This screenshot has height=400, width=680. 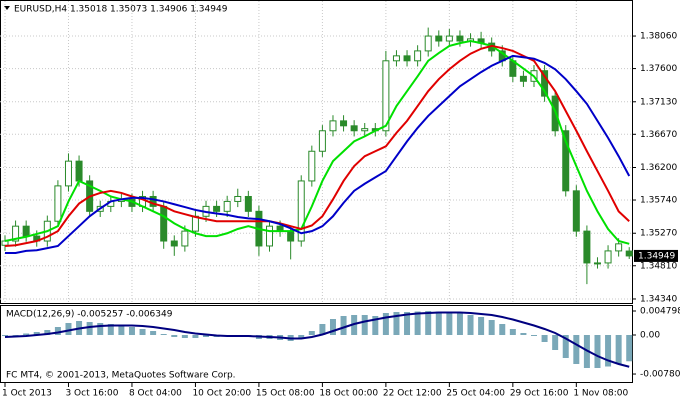 What do you see at coordinates (91, 394) in the screenshot?
I see `x-tick-label: 3 Oct 16:00` at bounding box center [91, 394].